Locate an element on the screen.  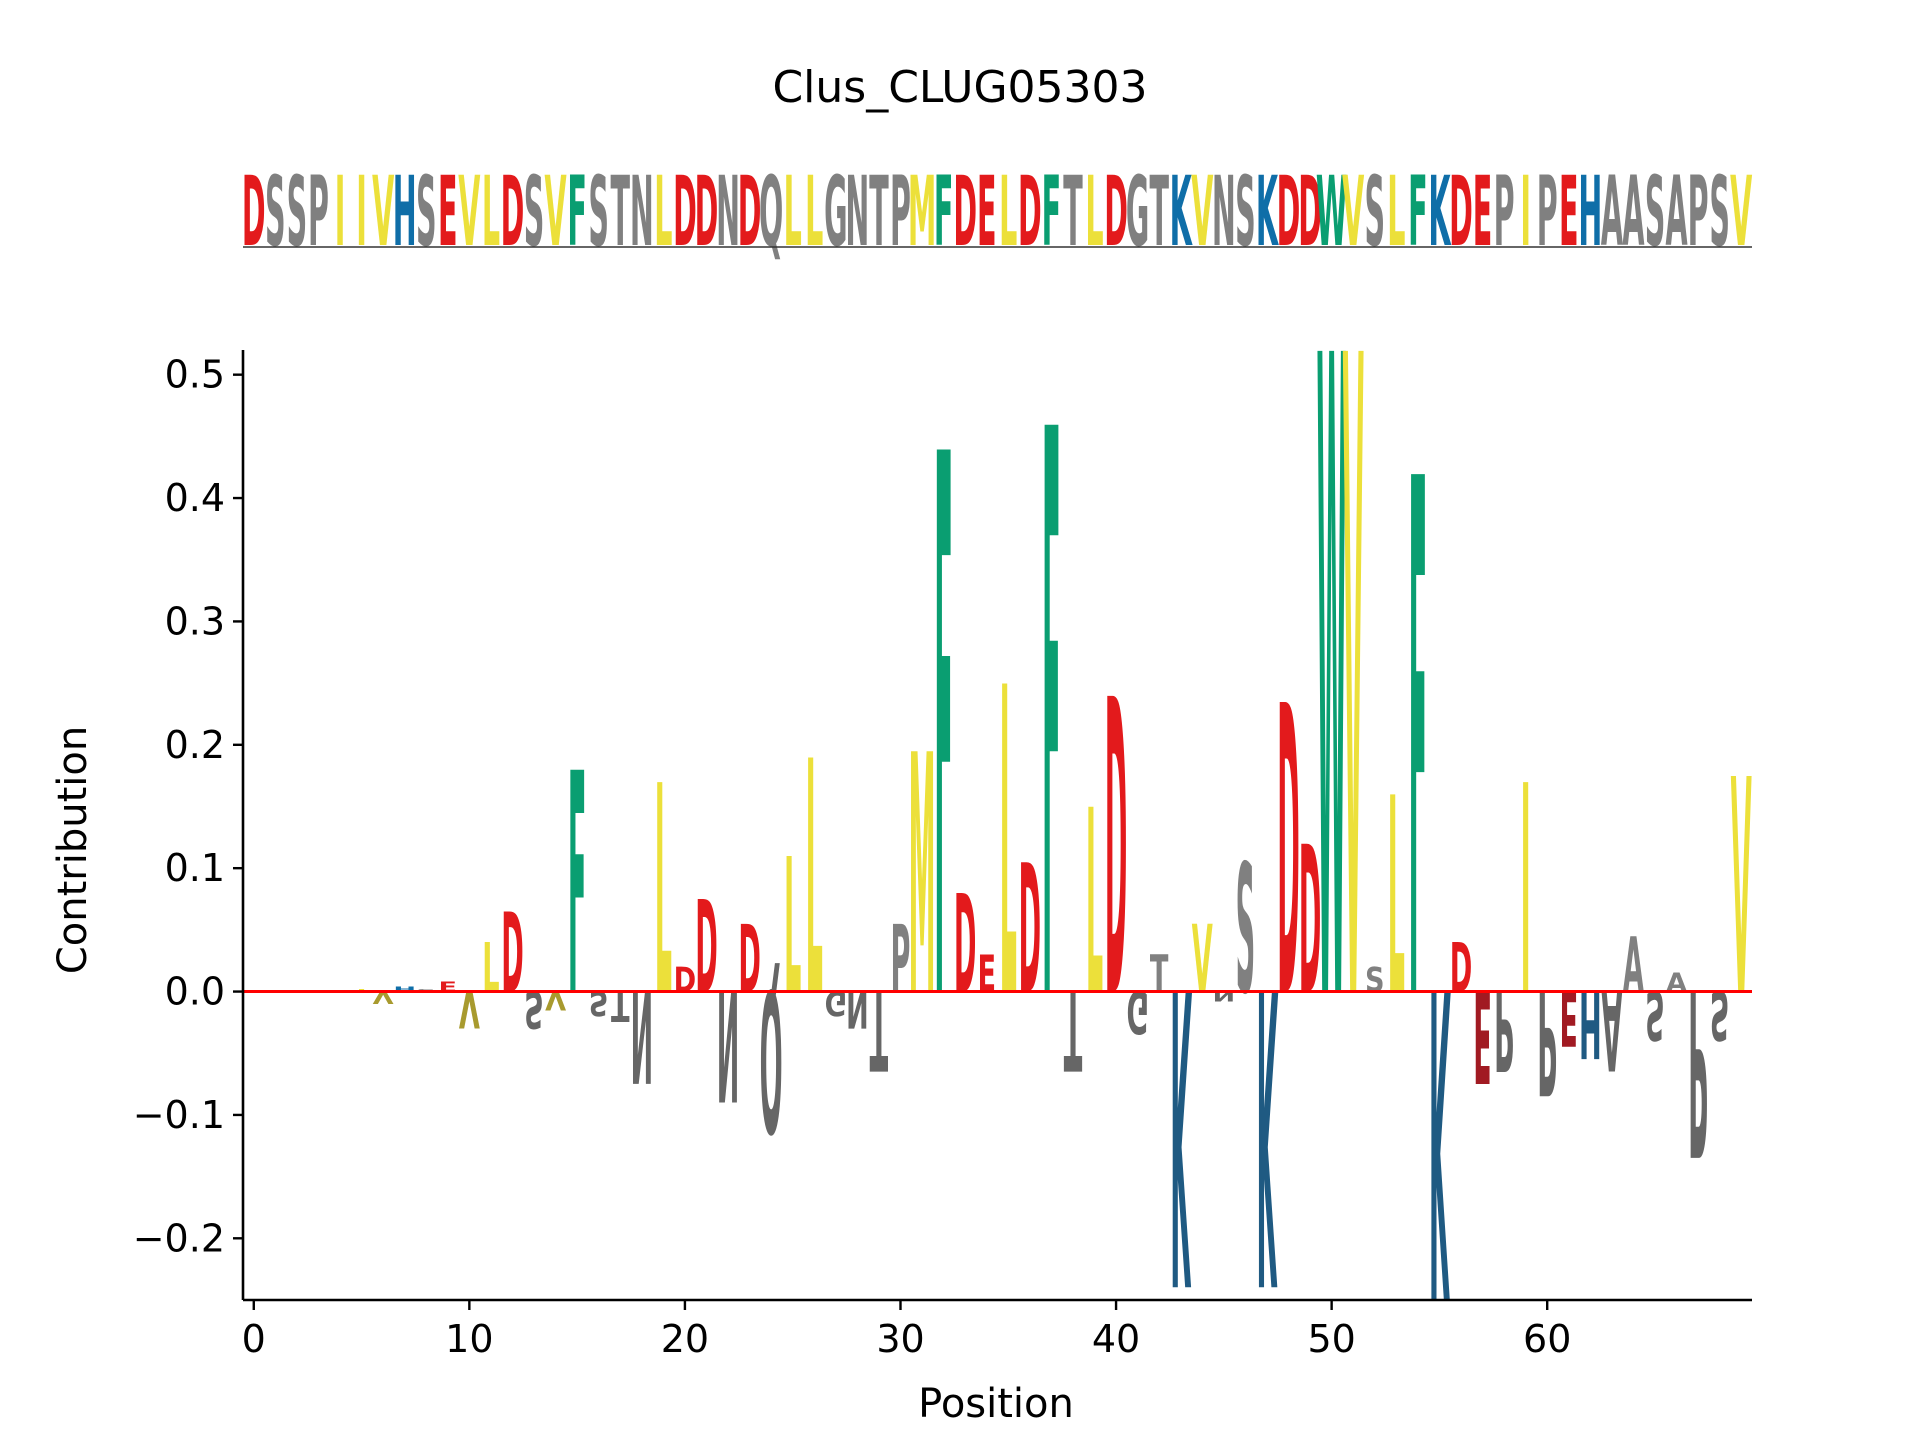
y-ticks: −0.2 −0.1 0.0 0.1 0.2 0.3 0.4 0.5 is located at coordinates (188, 806).